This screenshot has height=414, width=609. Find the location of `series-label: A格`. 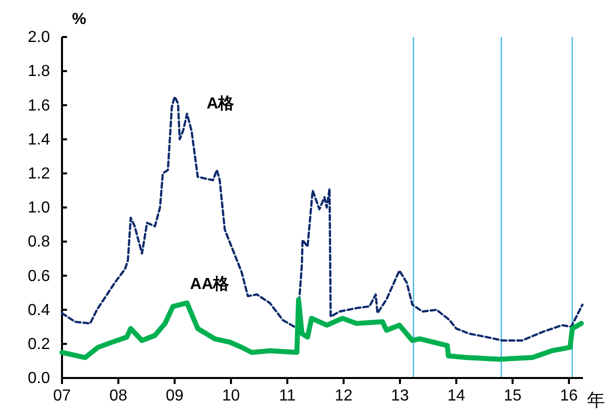

series-label: A格 is located at coordinates (221, 103).